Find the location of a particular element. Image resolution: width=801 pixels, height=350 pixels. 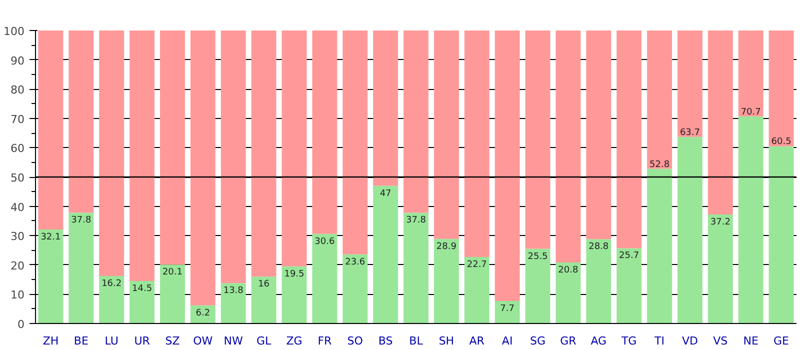

x-tick-label: SH is located at coordinates (446, 341).